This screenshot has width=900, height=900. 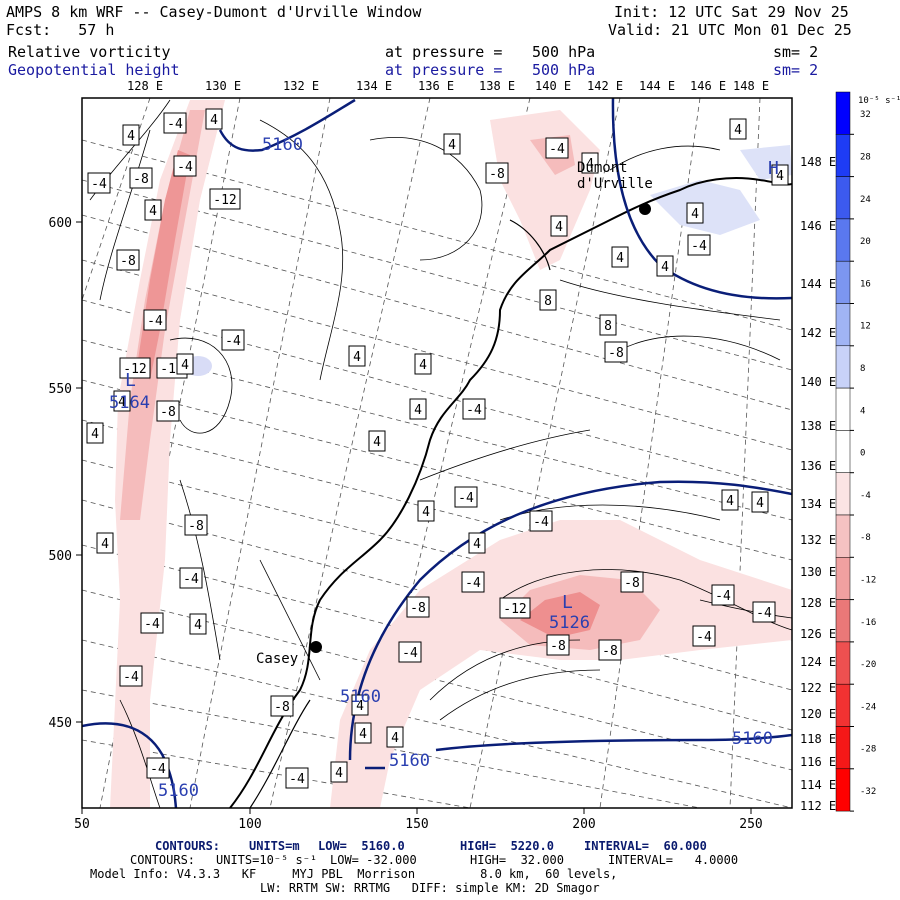 What do you see at coordinates (517, 860) in the screenshot?
I see `contours2-high: HIGH= 32.000` at bounding box center [517, 860].